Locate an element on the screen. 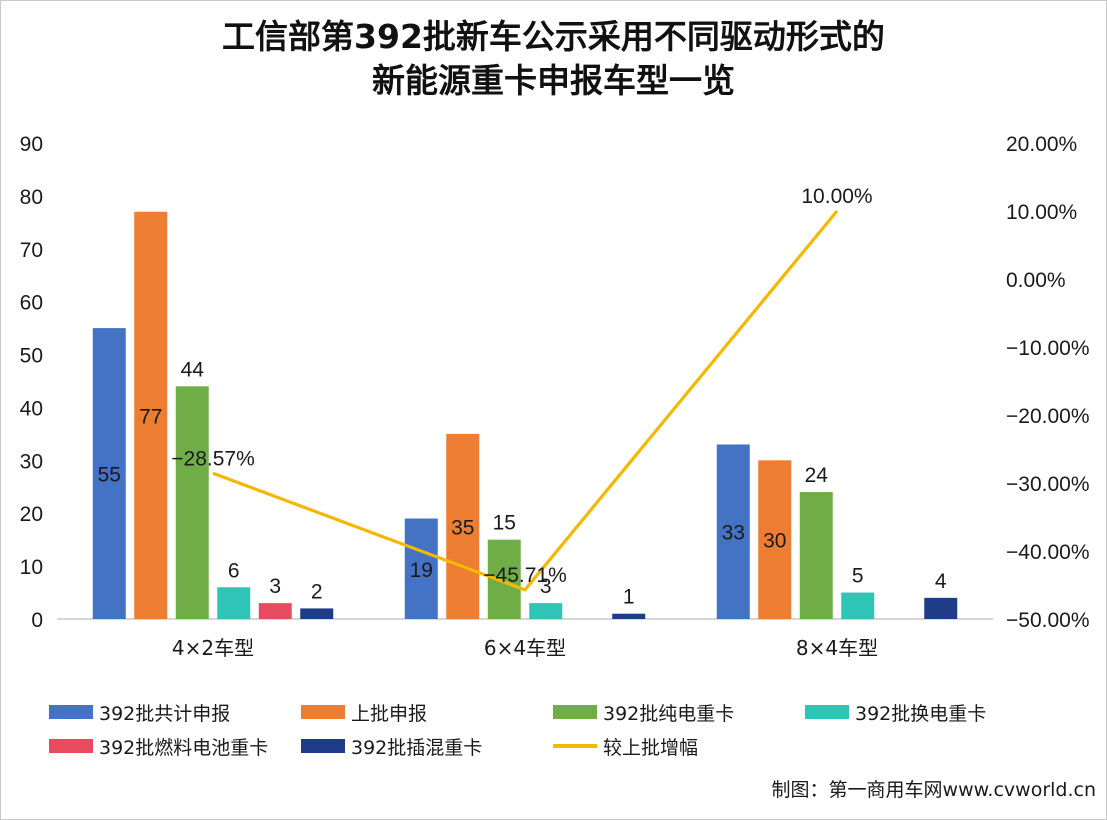 This screenshot has width=1107, height=820. y-tick-label: 80 is located at coordinates (31, 197).